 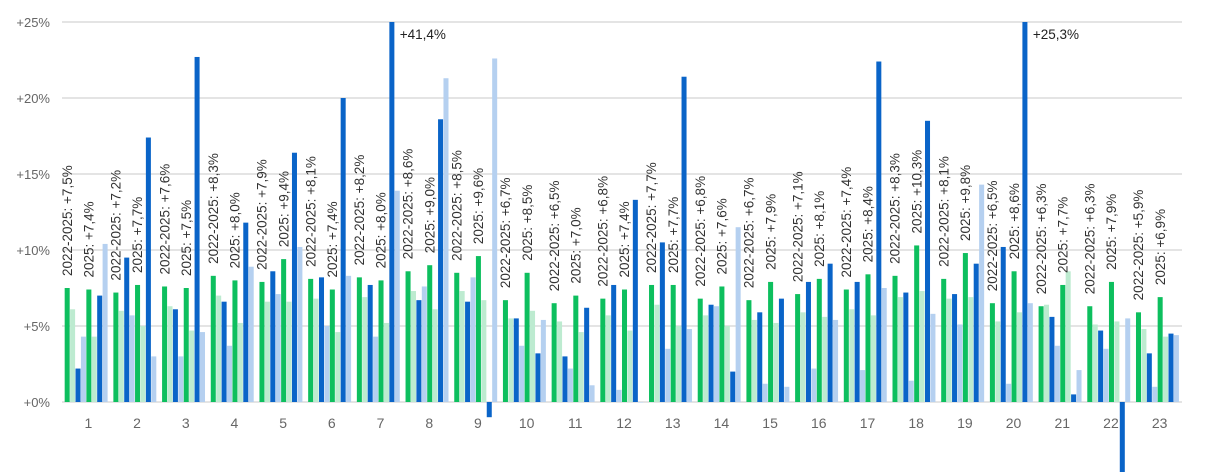 I want to click on bar-value-label: 2025: +8,0%, so click(x=381, y=230).